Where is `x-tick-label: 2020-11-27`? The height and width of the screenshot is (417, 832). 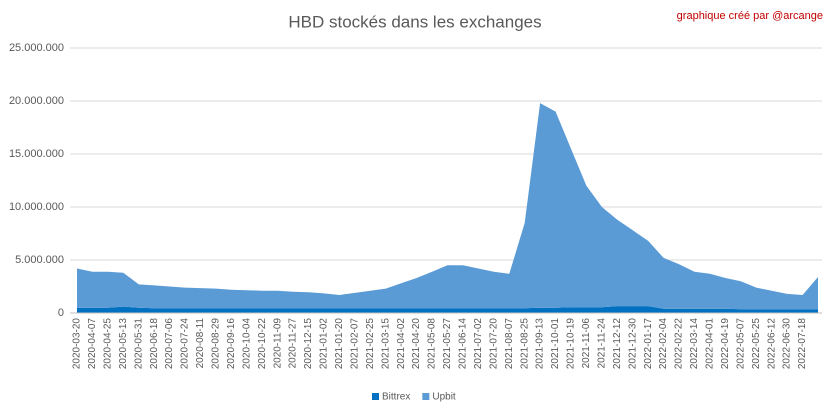
x-tick-label: 2020-11-27 is located at coordinates (293, 343).